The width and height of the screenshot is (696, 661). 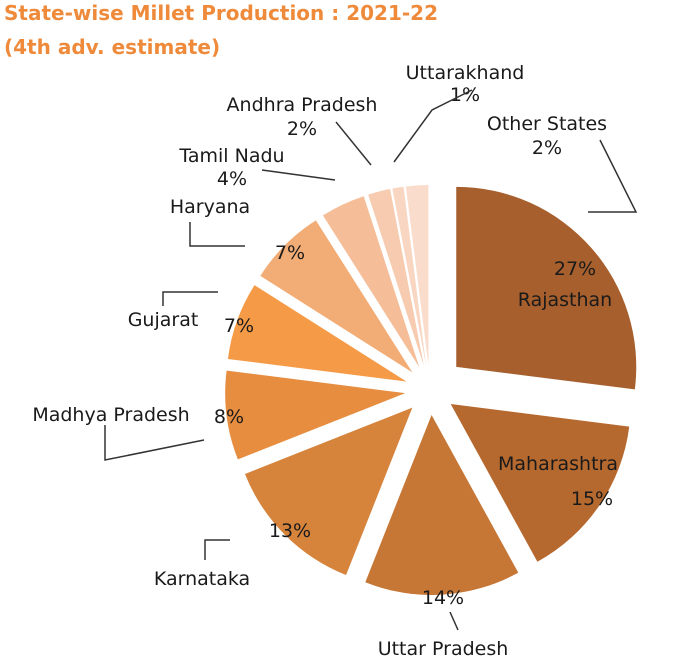 I want to click on pie-slice-uttar-pradesh, so click(x=442, y=504).